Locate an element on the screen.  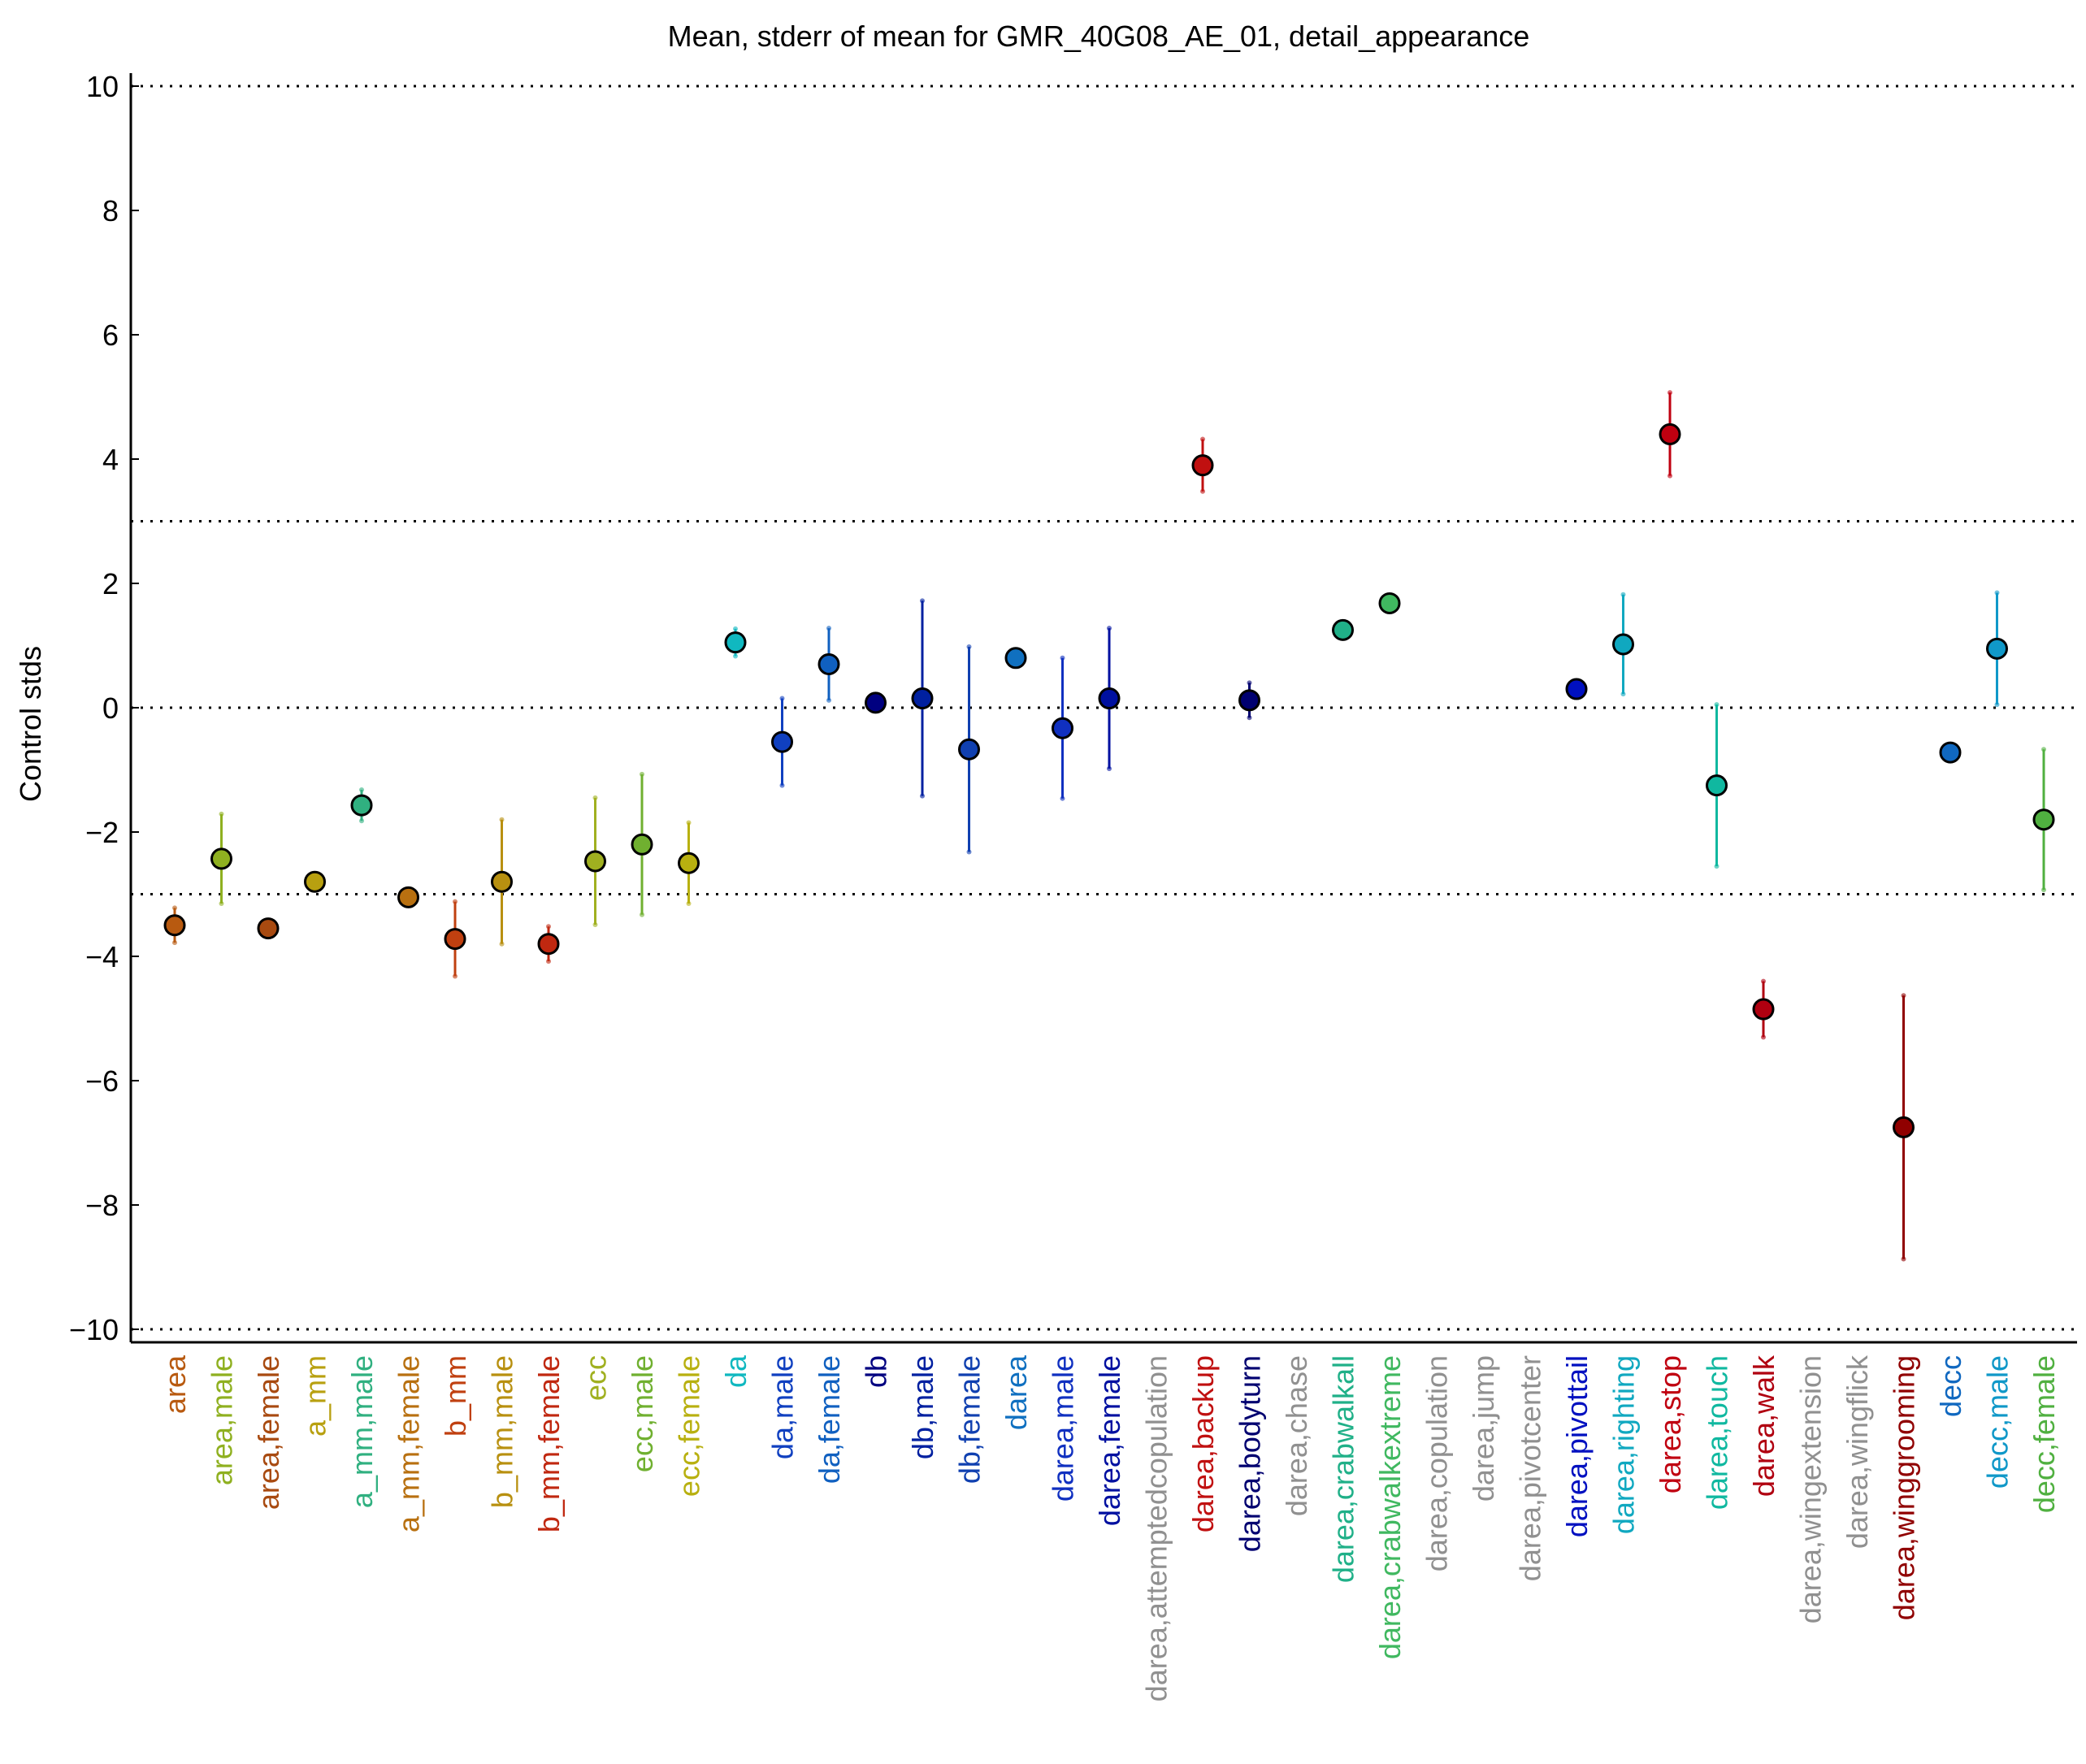
x-tick-label: da is located at coordinates (735, 1371).